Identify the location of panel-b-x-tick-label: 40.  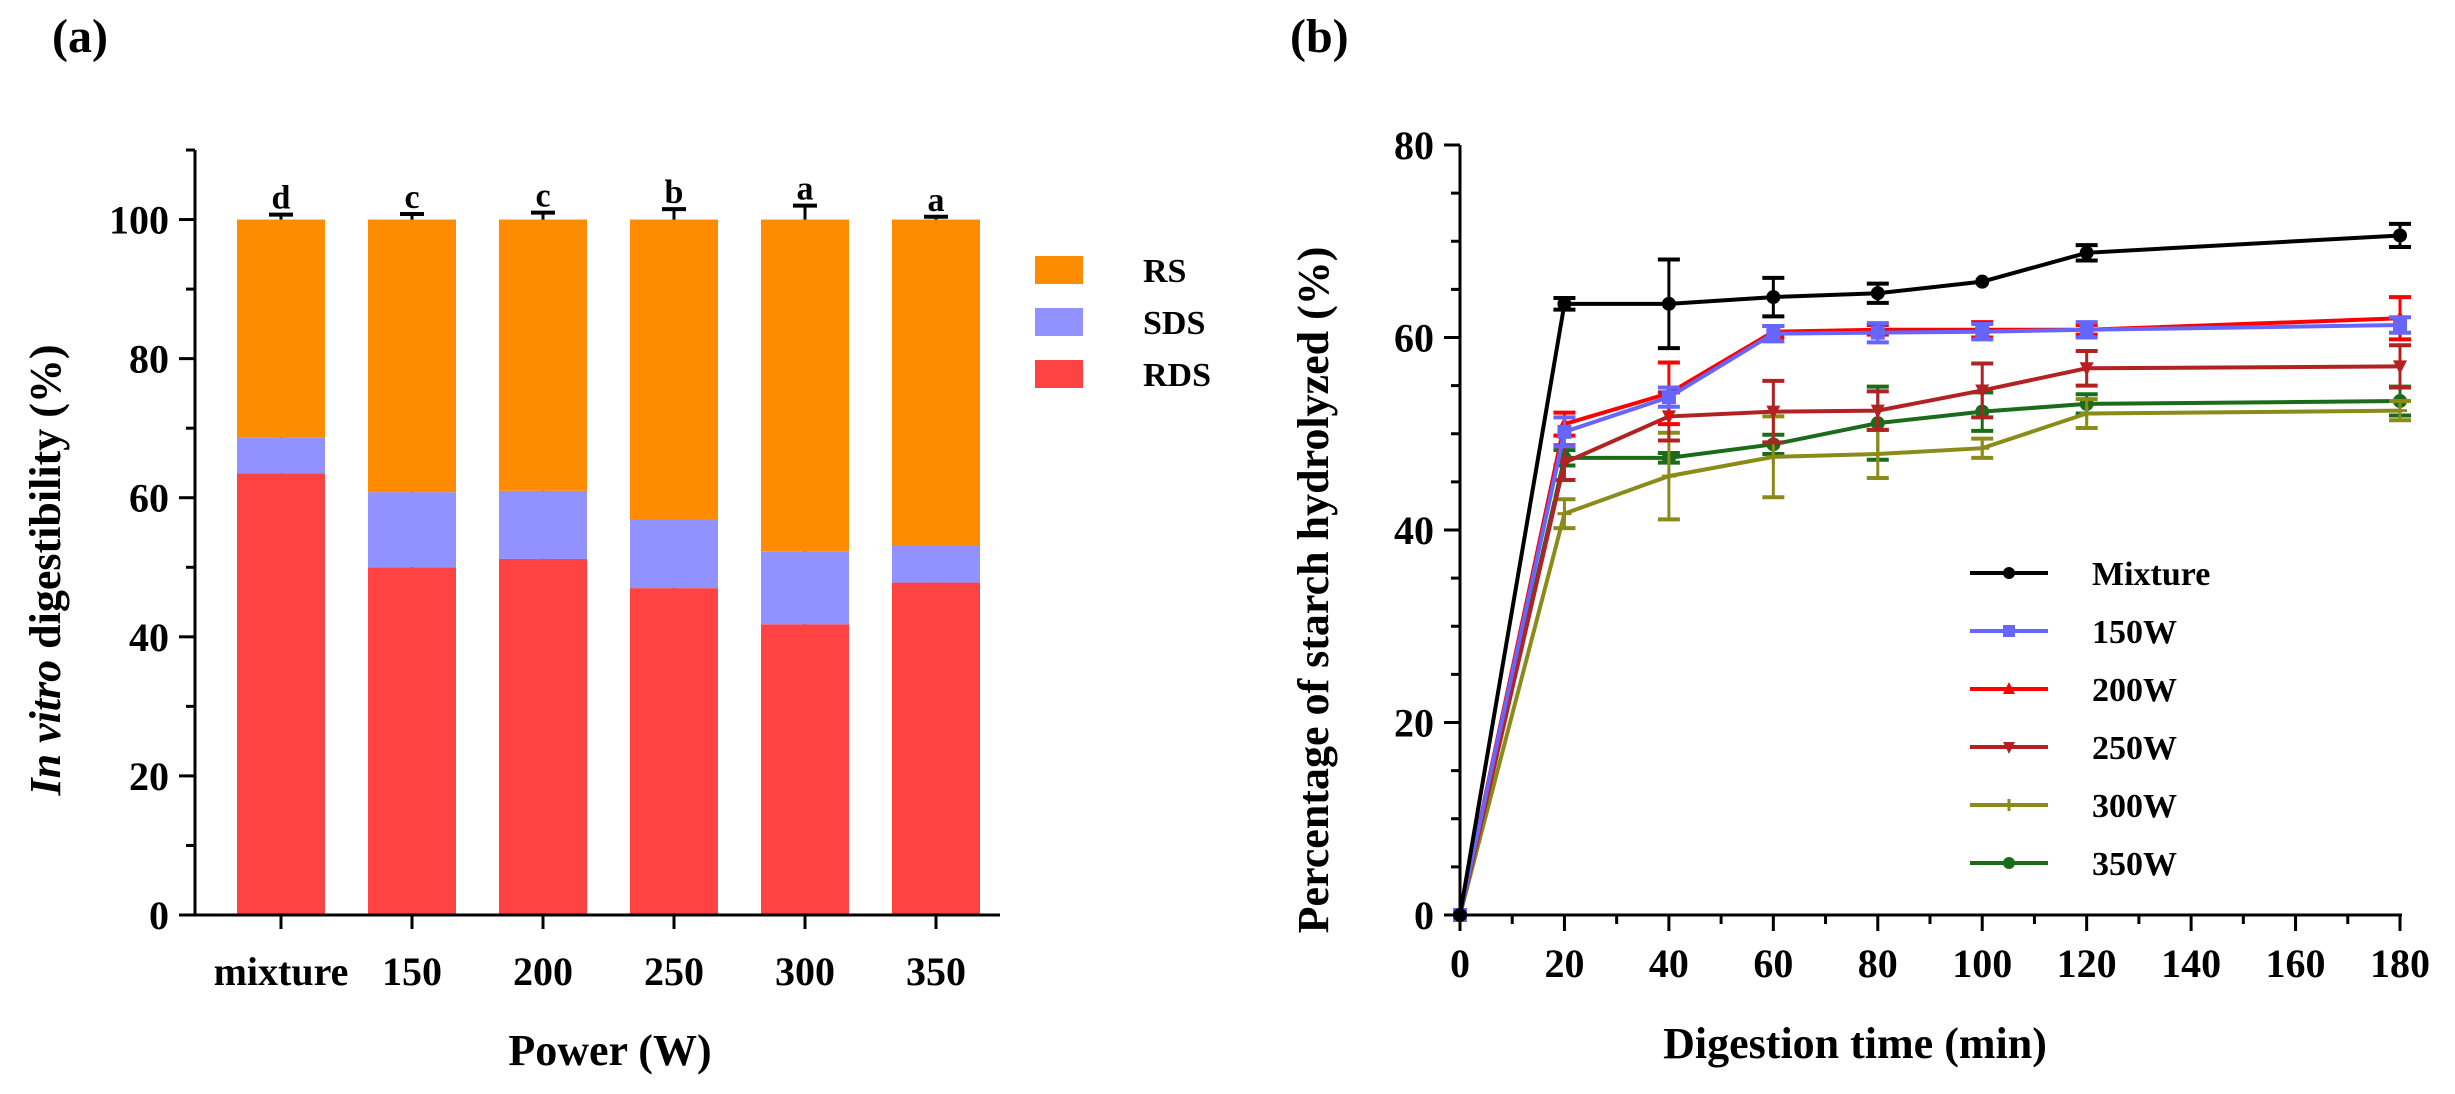
(1669, 963).